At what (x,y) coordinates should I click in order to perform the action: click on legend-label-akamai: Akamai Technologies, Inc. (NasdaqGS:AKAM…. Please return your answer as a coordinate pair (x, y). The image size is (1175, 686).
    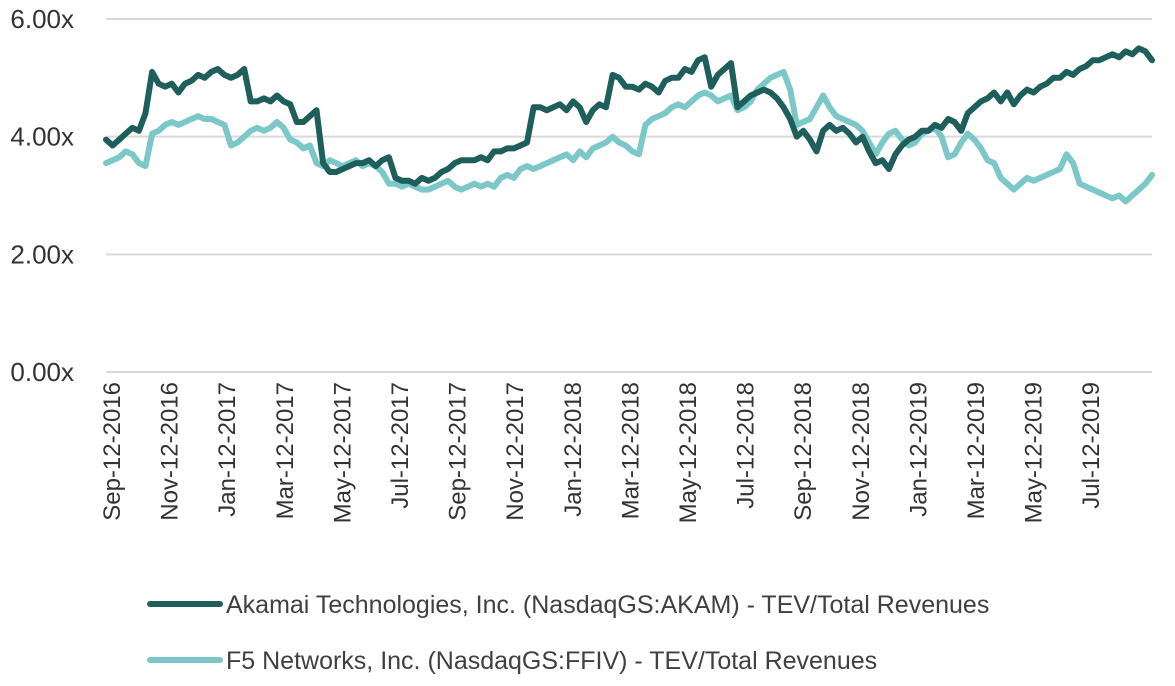
    Looking at the image, I should click on (607, 605).